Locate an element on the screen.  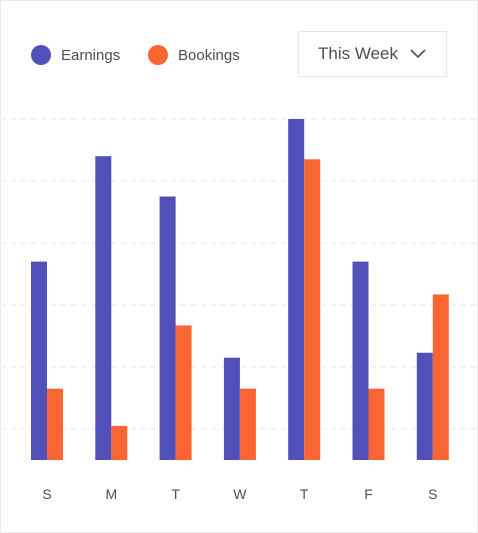
x-tick-label: M is located at coordinates (111, 494).